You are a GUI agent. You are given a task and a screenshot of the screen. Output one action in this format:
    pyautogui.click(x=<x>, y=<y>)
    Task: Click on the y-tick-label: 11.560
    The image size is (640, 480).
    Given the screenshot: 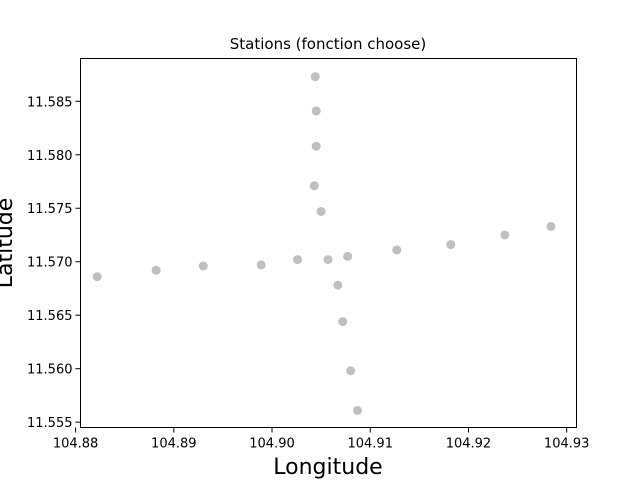 What is the action you would take?
    pyautogui.click(x=50, y=370)
    